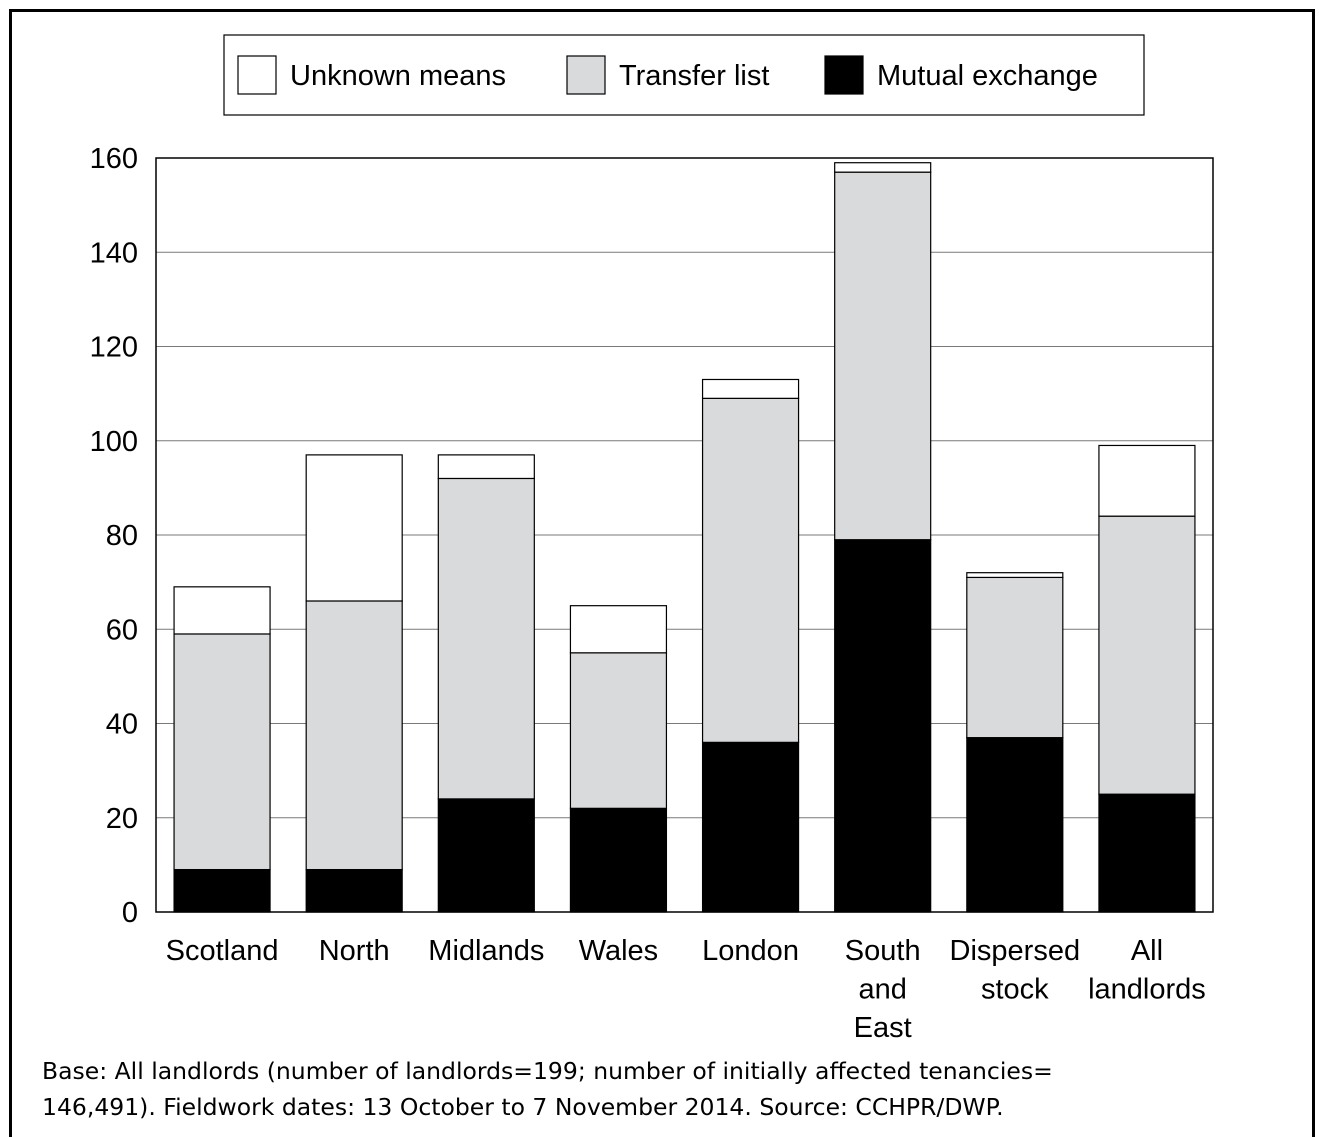 This screenshot has width=1324, height=1137. Describe the element at coordinates (354, 528) in the screenshot. I see `bar-north-unknown-means` at that location.